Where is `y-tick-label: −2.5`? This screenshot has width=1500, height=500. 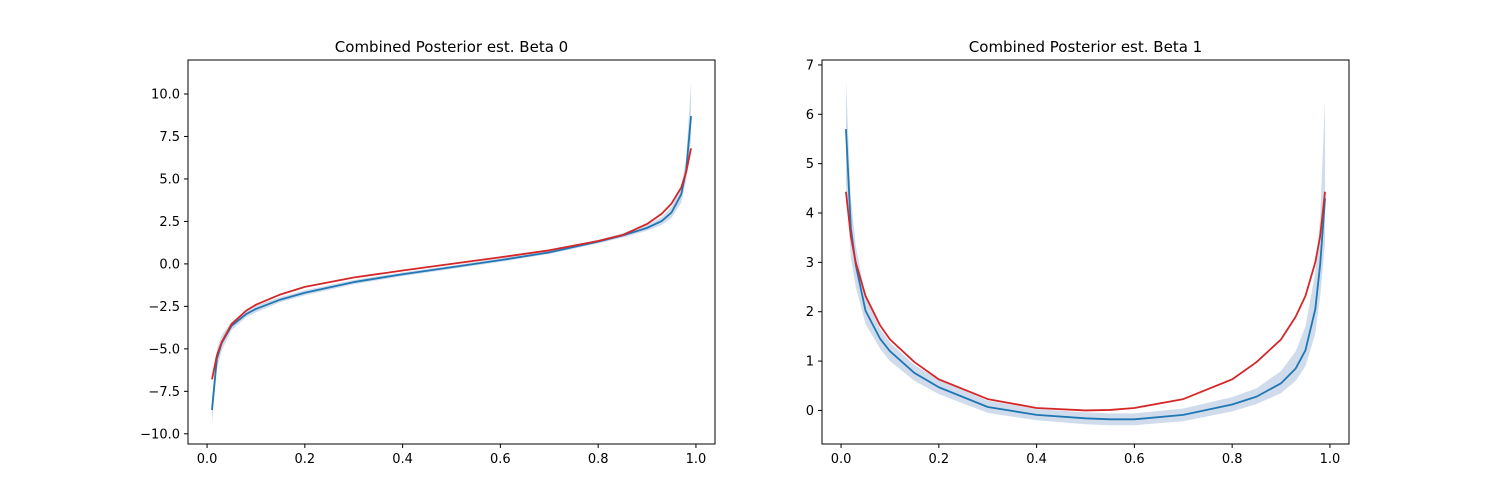 y-tick-label: −2.5 is located at coordinates (164, 307).